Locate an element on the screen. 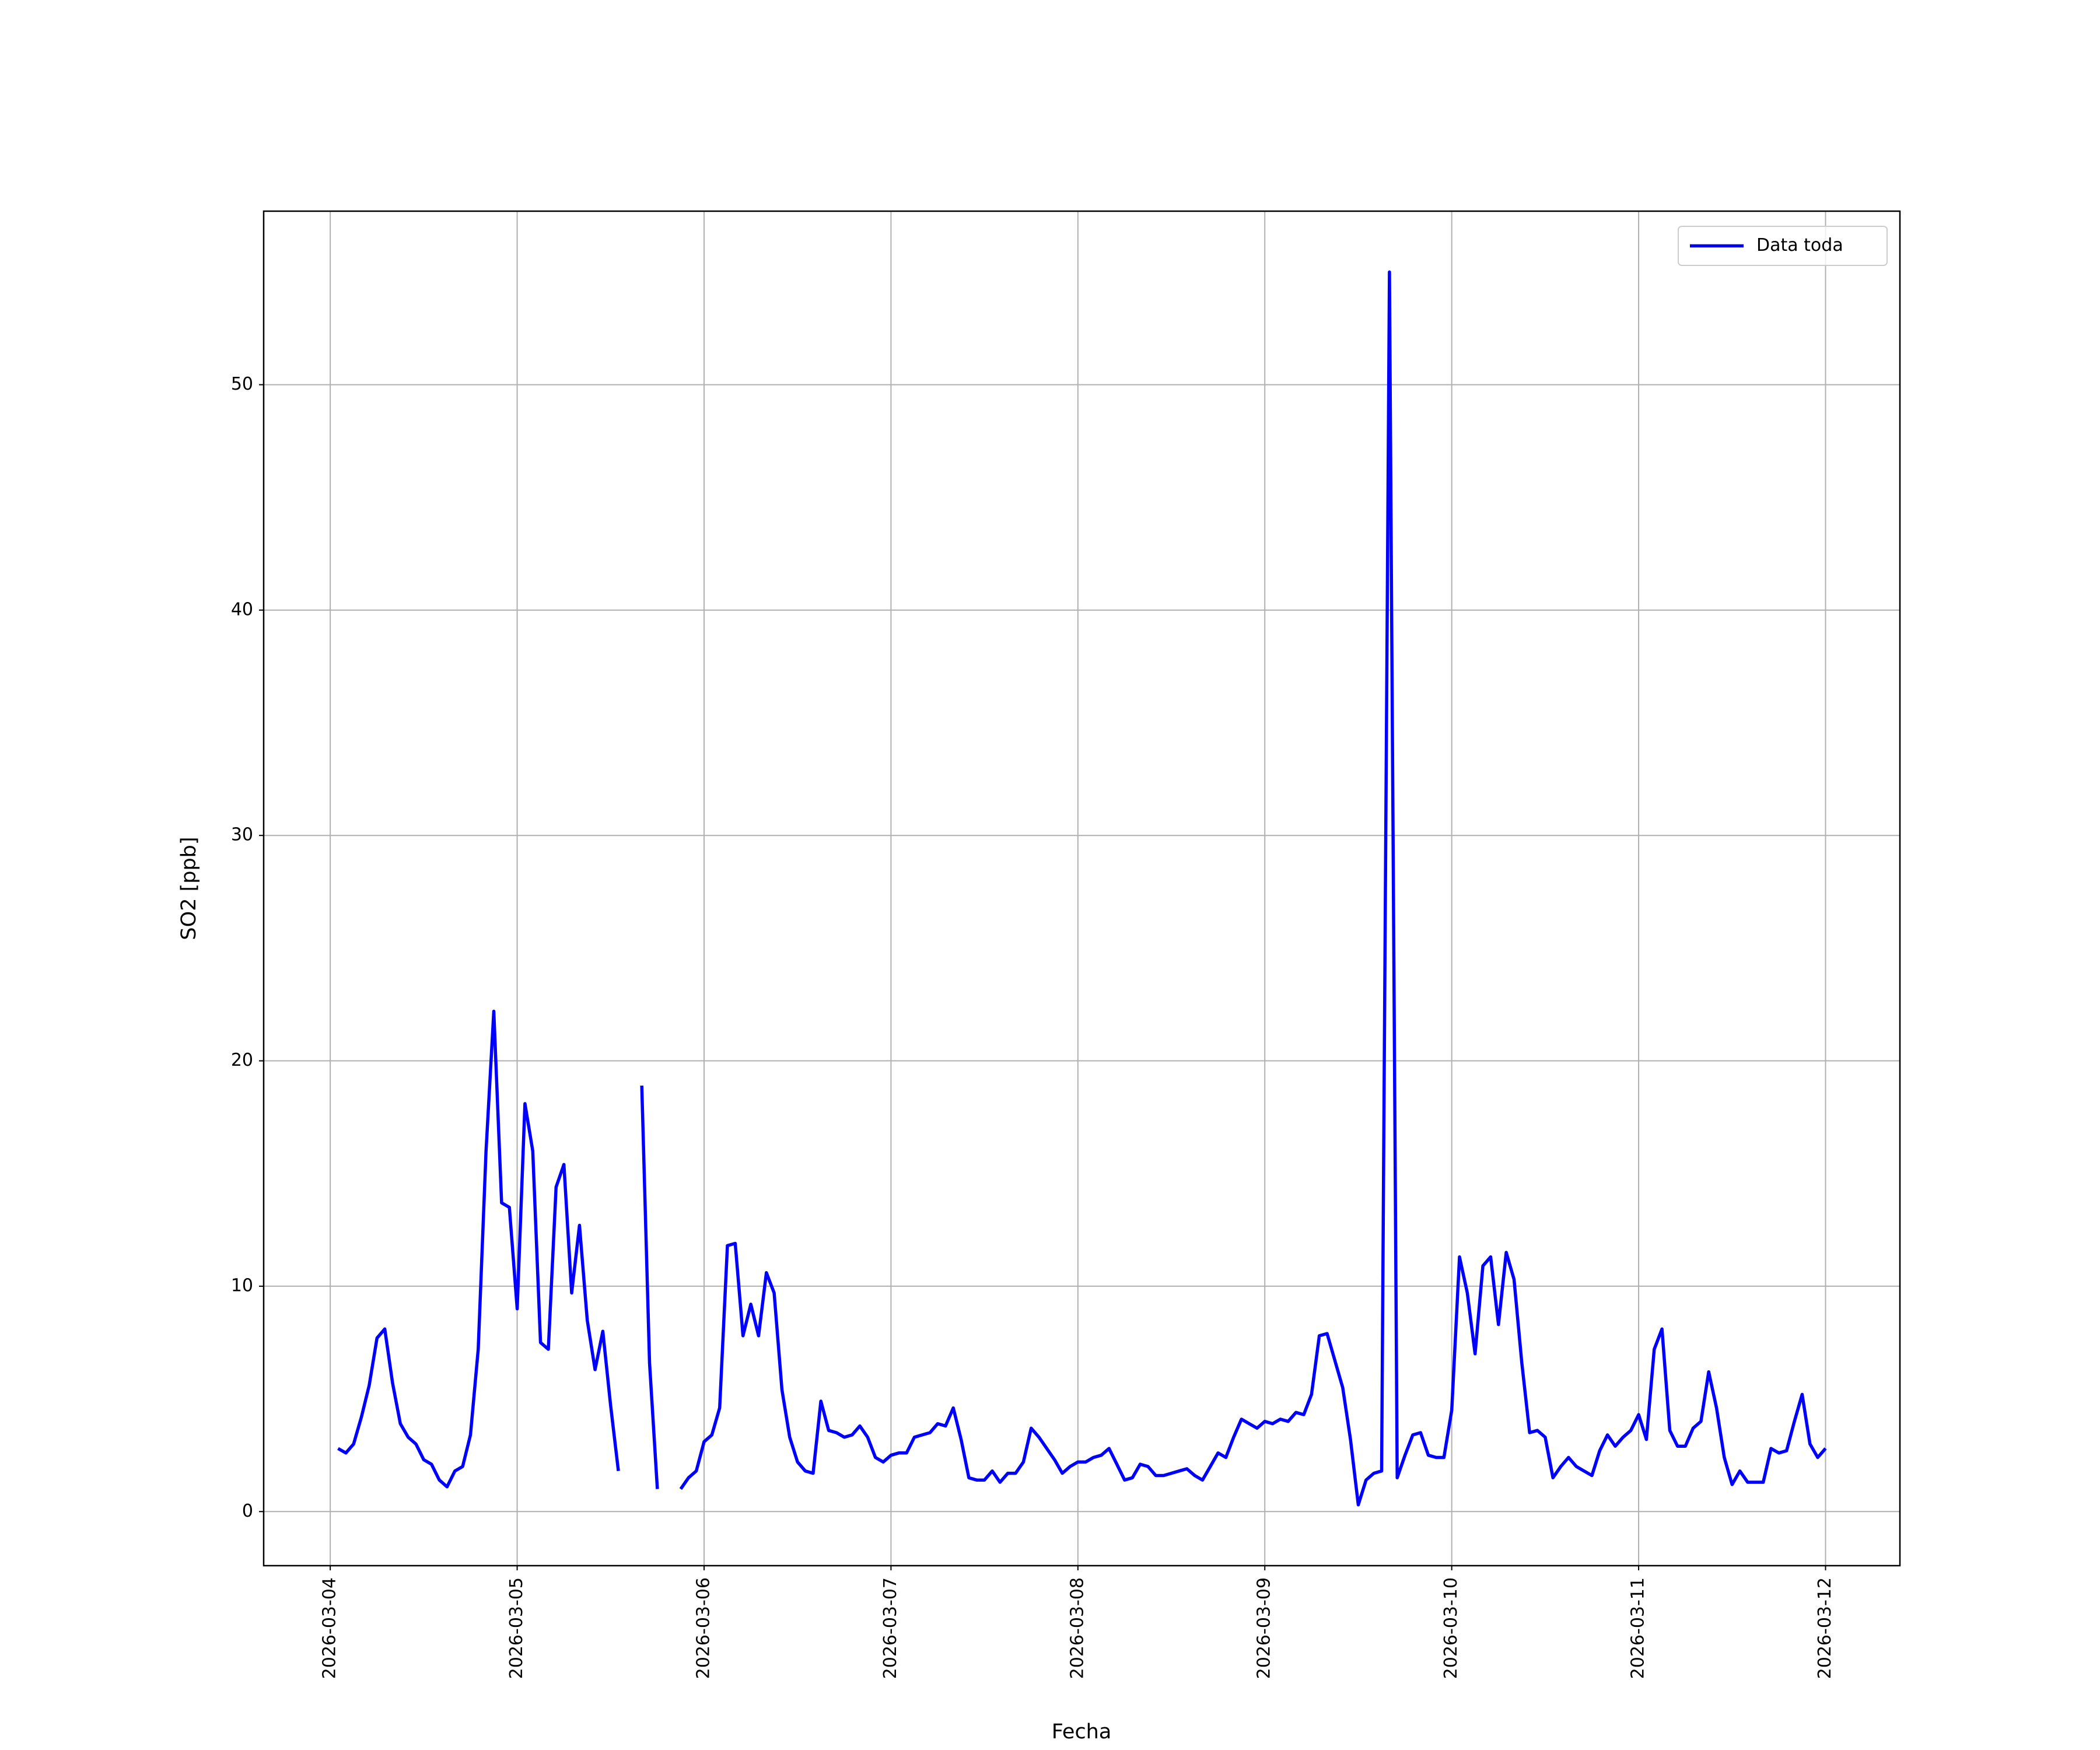 This screenshot has height=1750, width=2100. x-tick-label: 2026-03-06 is located at coordinates (703, 1628).